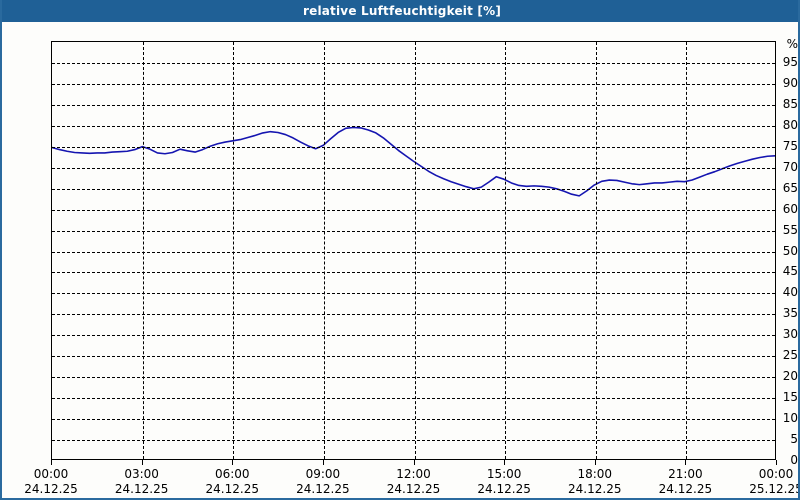  I want to click on x-axis-tick-label: 06:00 24.12.25, so click(232, 482).